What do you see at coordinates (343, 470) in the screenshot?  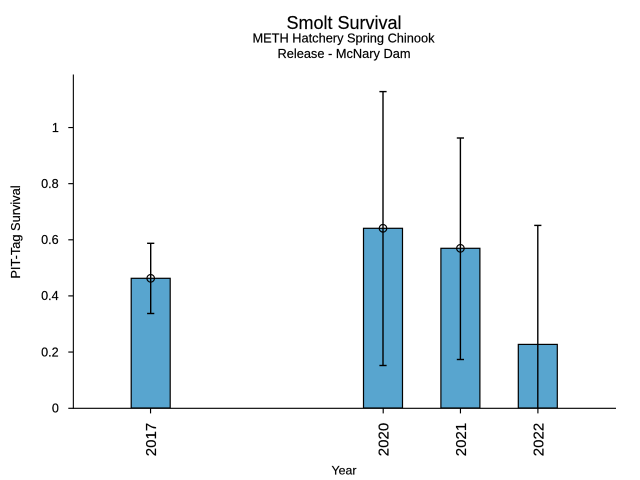 I see `svg-text: Year` at bounding box center [343, 470].